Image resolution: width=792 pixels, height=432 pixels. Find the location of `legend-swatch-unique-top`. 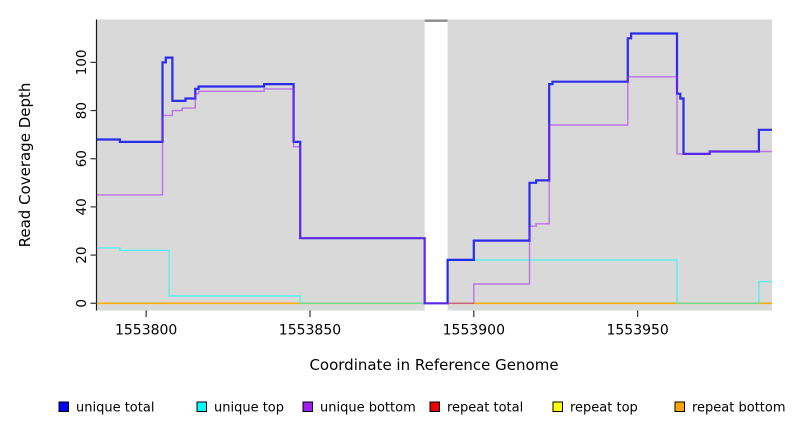

legend-swatch-unique-top is located at coordinates (201, 406).